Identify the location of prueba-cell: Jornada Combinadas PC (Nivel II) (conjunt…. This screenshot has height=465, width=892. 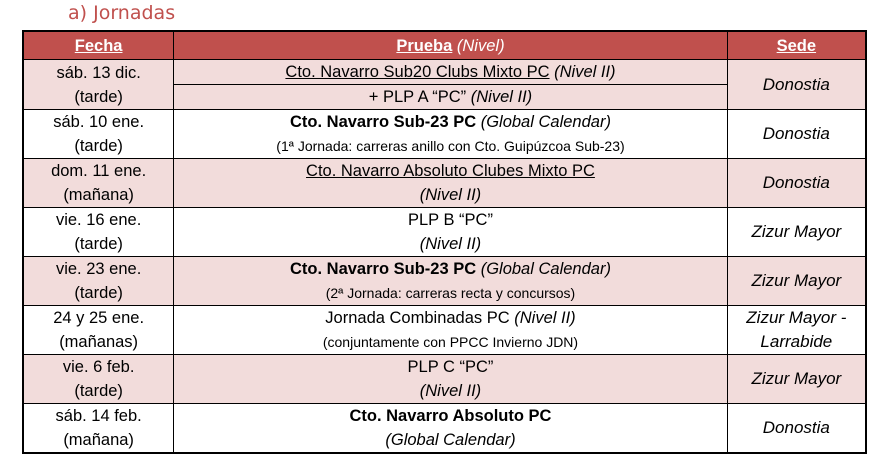
(450, 330).